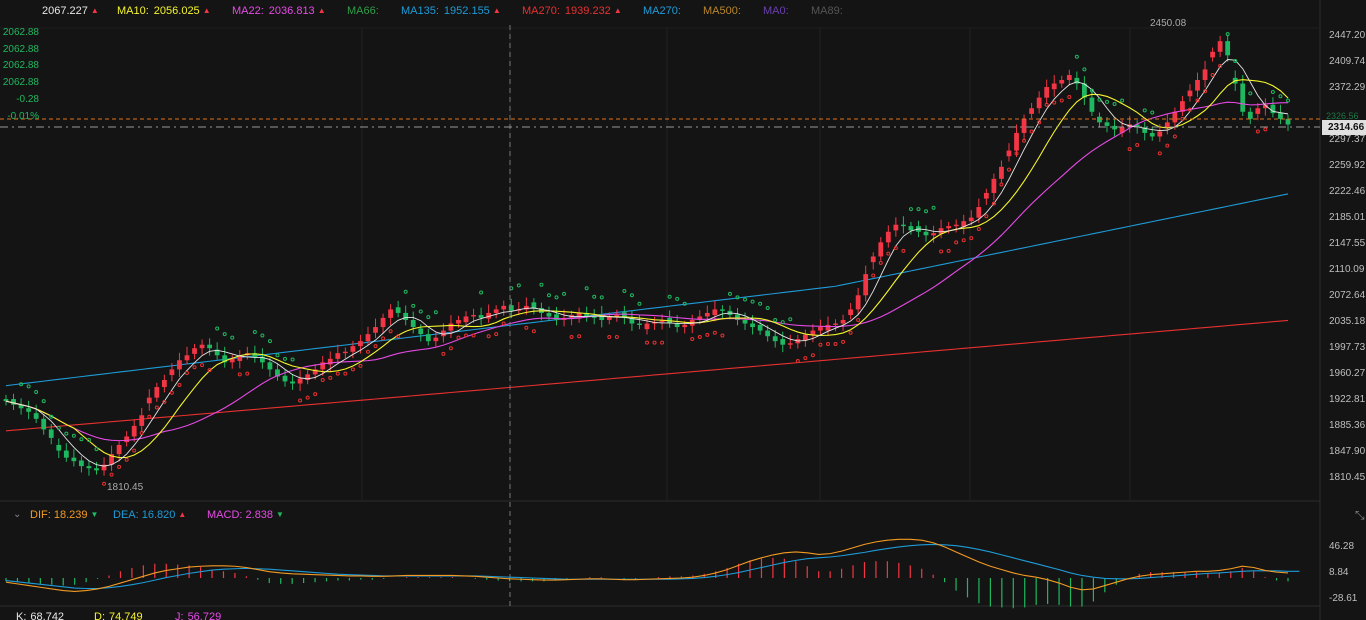 Image resolution: width=1366 pixels, height=620 pixels. I want to click on price-axis-label: 1997.73, so click(1347, 347).